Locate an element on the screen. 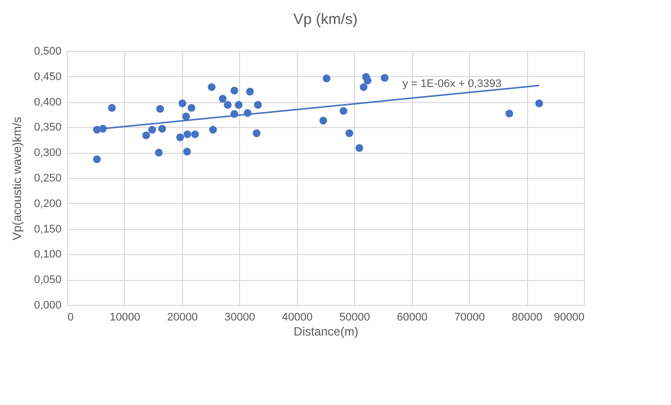 This screenshot has width=671, height=405. y-tick-label: 0,200 is located at coordinates (48, 204).